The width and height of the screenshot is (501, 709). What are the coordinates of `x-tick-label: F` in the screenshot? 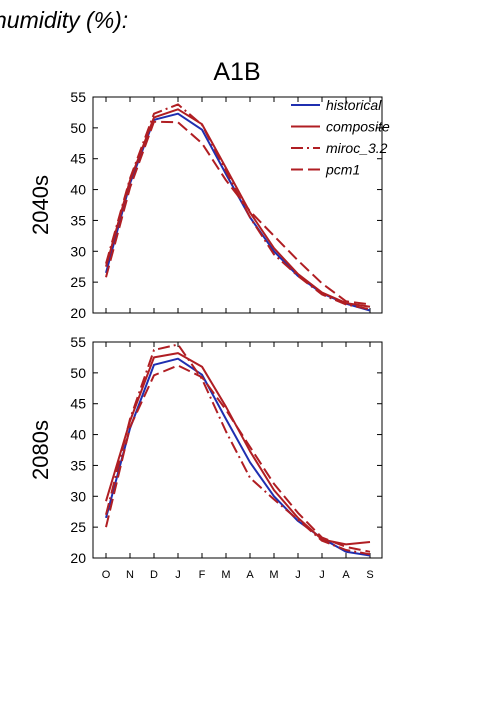 It's located at (202, 575).